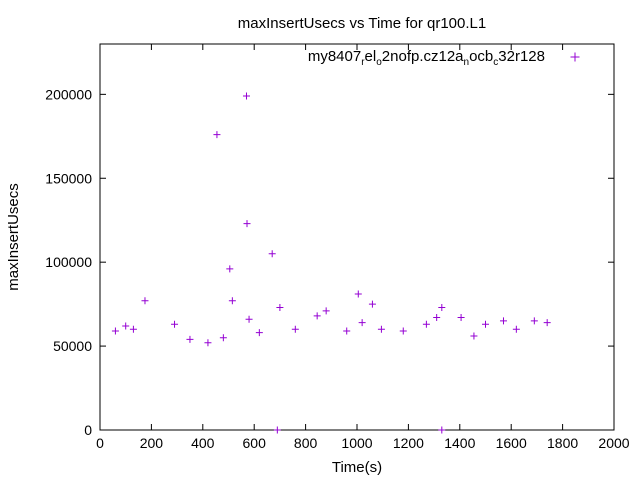  What do you see at coordinates (306, 443) in the screenshot?
I see `x-tick-label: 800` at bounding box center [306, 443].